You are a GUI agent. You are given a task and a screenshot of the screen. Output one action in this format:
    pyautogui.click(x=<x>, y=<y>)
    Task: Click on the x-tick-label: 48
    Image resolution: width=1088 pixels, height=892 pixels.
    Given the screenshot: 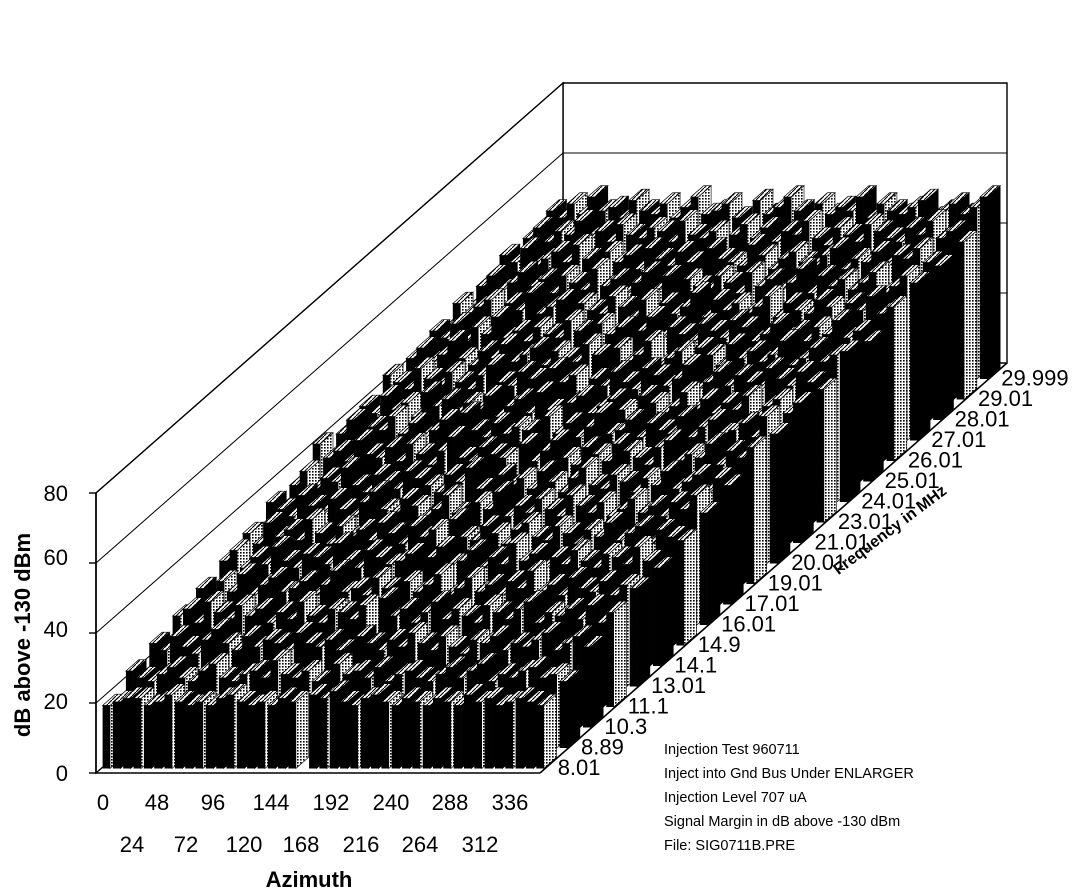 What is the action you would take?
    pyautogui.click(x=157, y=802)
    